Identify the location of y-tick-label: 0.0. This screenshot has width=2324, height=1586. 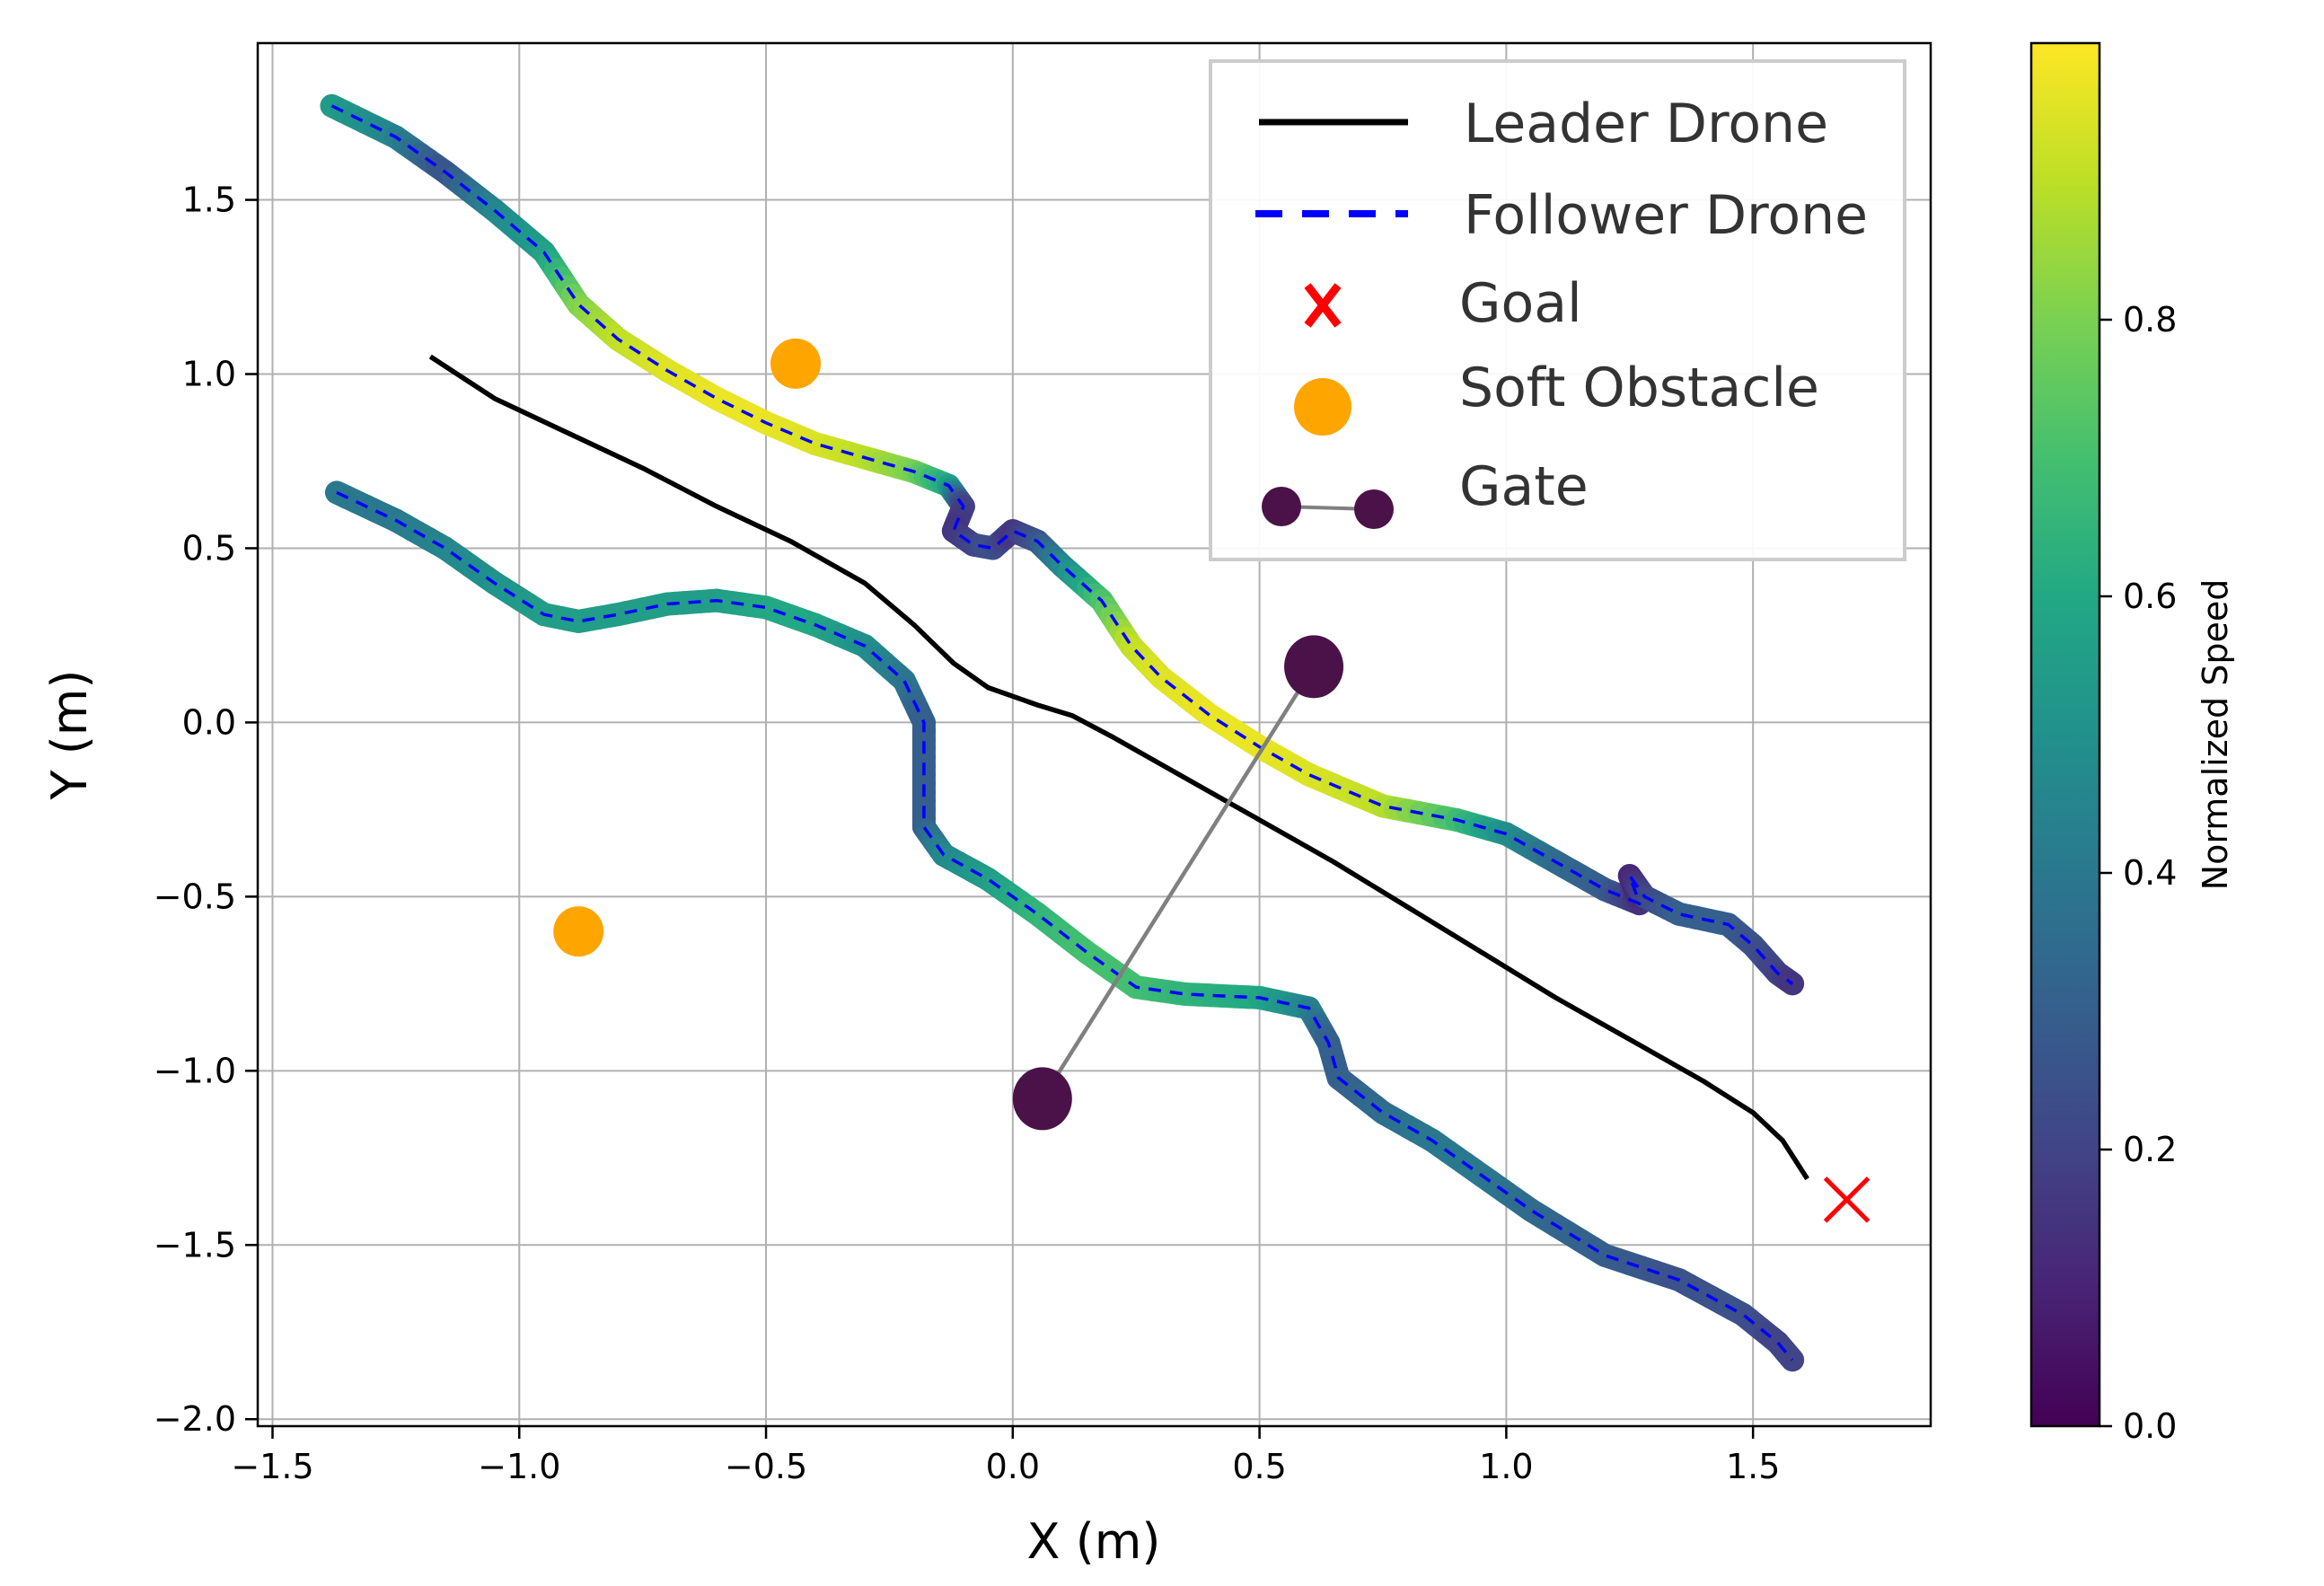
(209, 722).